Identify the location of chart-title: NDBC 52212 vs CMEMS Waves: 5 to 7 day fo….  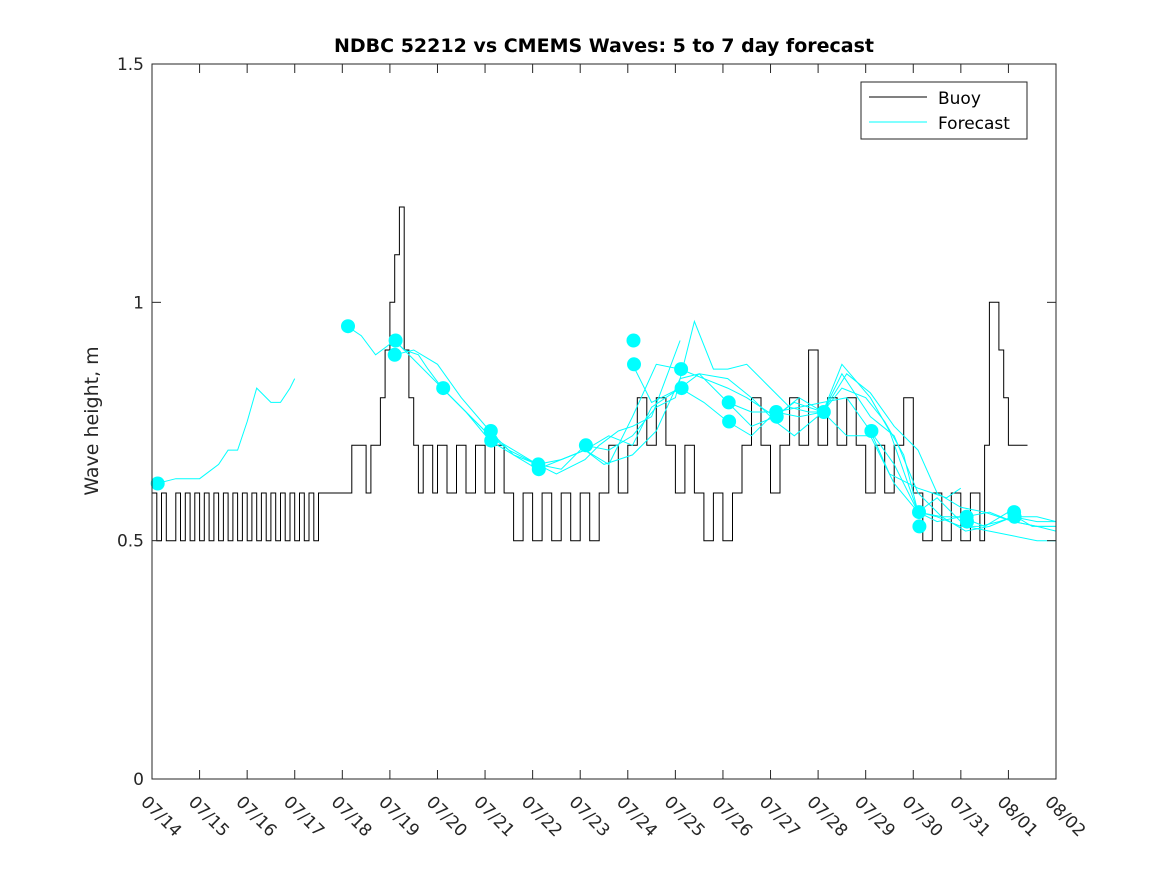
(604, 46).